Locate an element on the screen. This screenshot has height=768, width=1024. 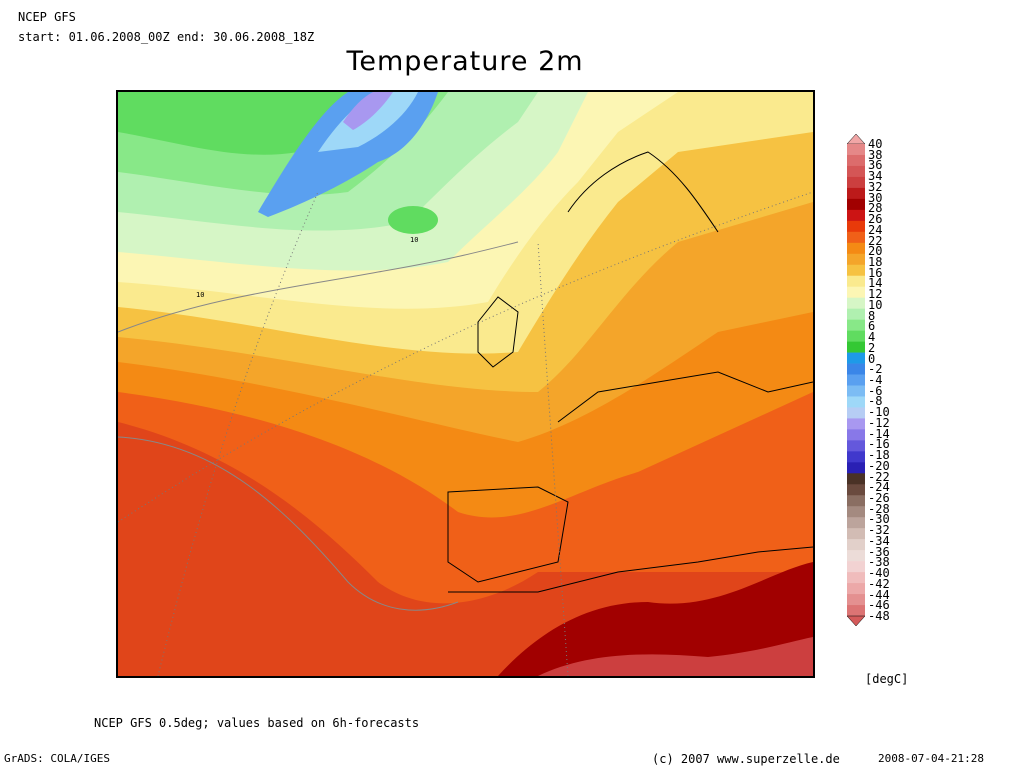
colorbar-tick-label: 36 is located at coordinates (875, 165).